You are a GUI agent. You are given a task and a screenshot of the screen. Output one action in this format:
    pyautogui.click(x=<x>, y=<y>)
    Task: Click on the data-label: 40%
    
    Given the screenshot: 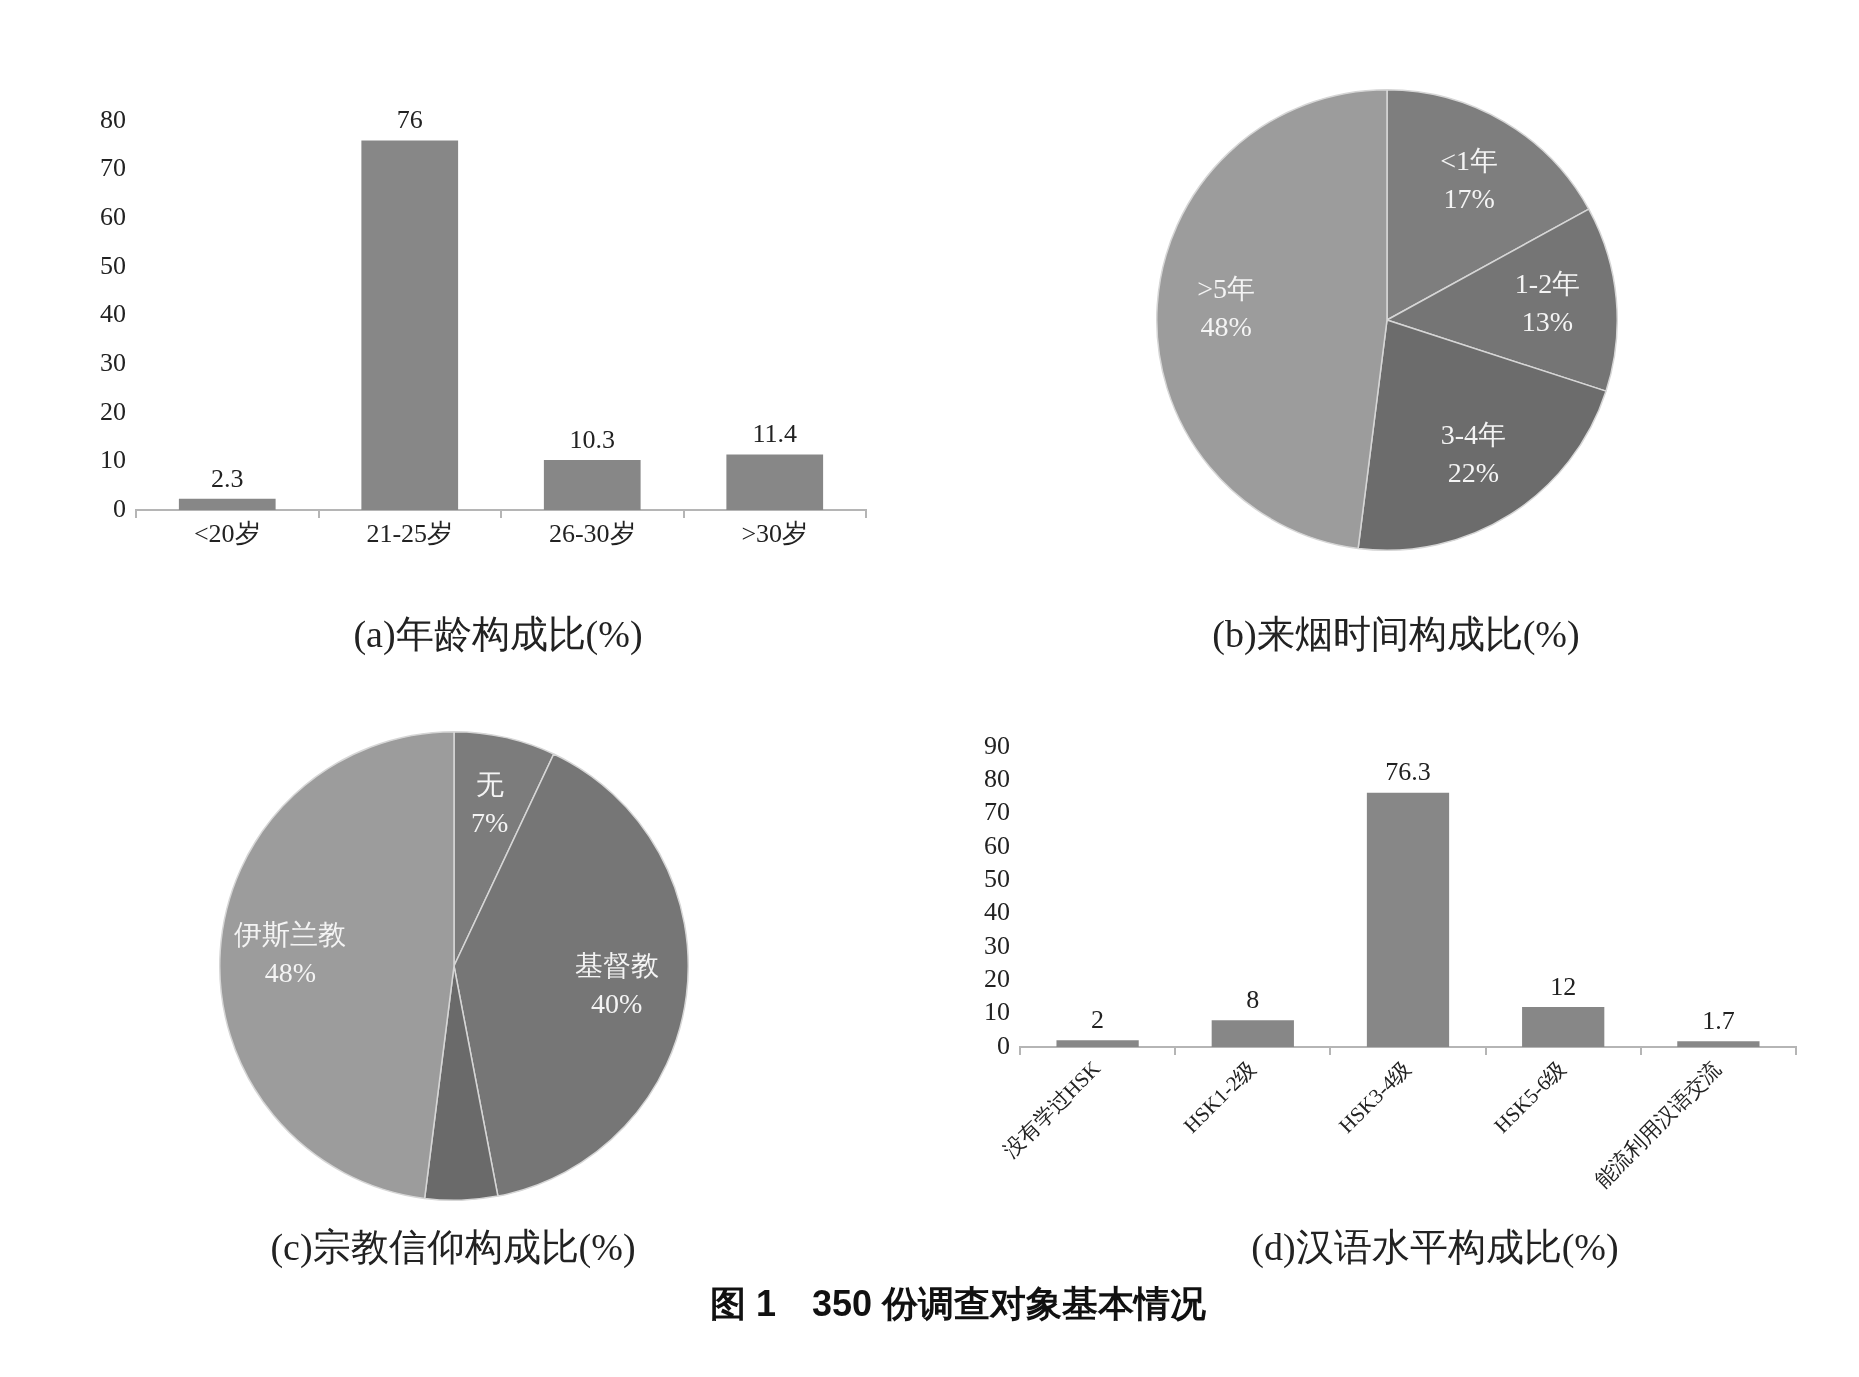 What is the action you would take?
    pyautogui.click(x=617, y=1003)
    